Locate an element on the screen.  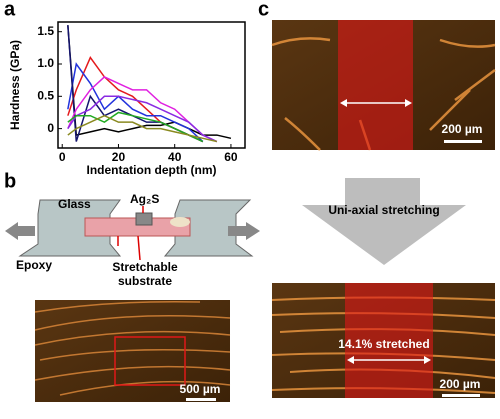
scale-label: 500 µm is located at coordinates (200, 389).